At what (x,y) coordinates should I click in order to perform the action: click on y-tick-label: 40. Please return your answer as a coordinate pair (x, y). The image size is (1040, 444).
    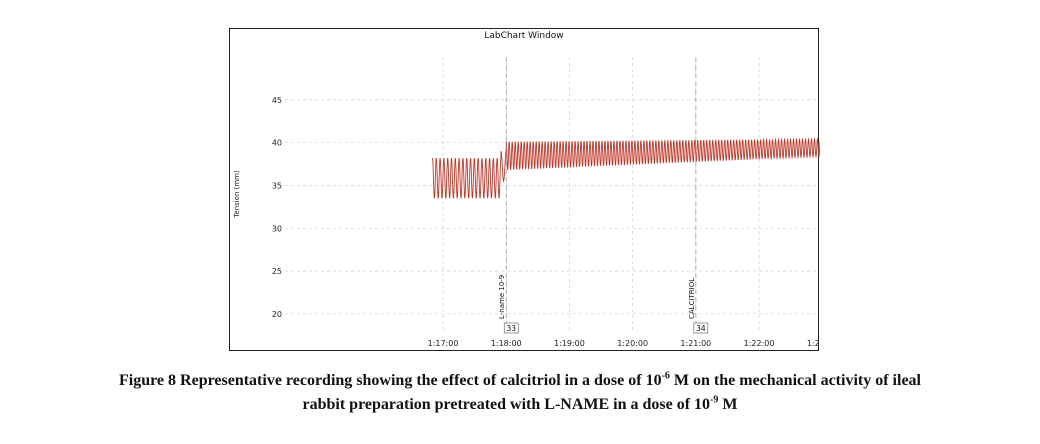
    Looking at the image, I should click on (277, 143).